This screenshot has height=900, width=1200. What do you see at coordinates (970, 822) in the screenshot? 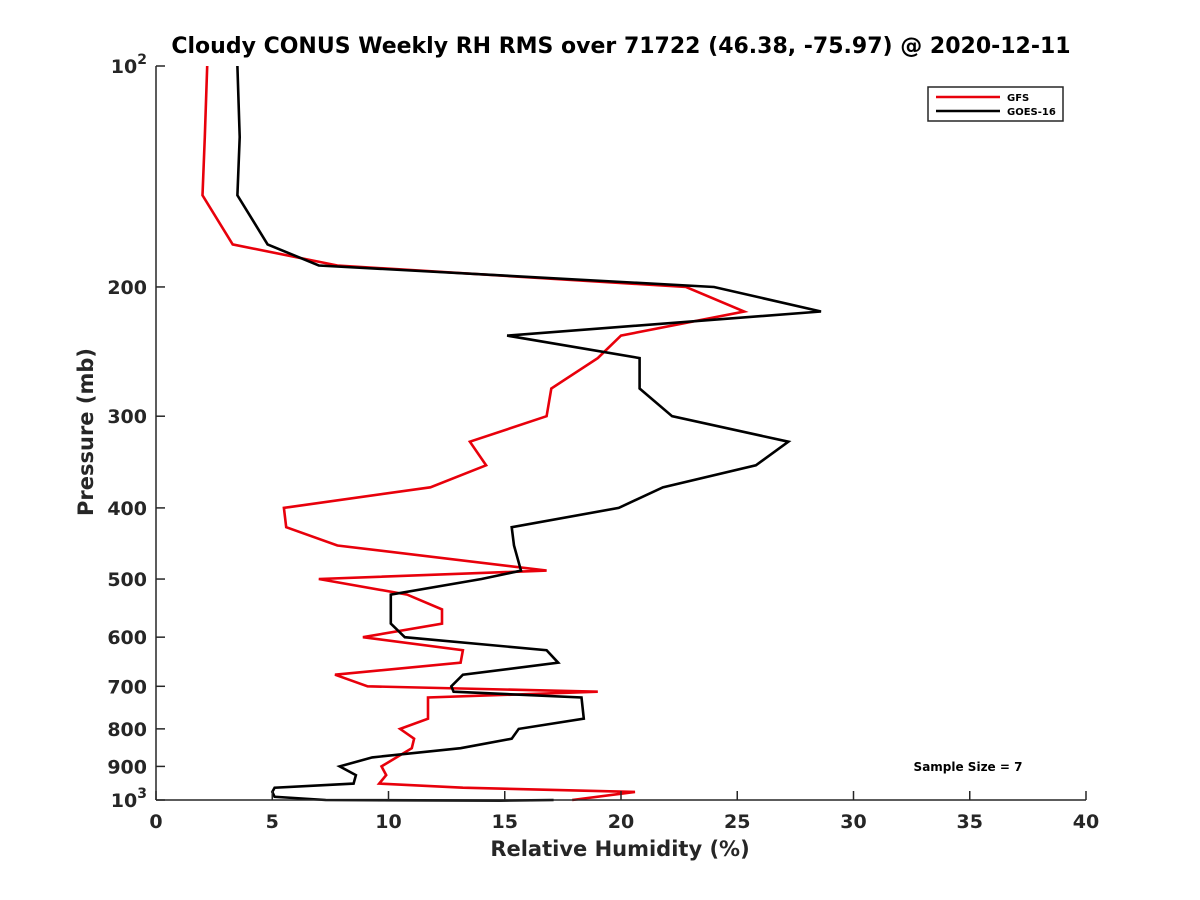
I see `x-tick-label: 35` at bounding box center [970, 822].